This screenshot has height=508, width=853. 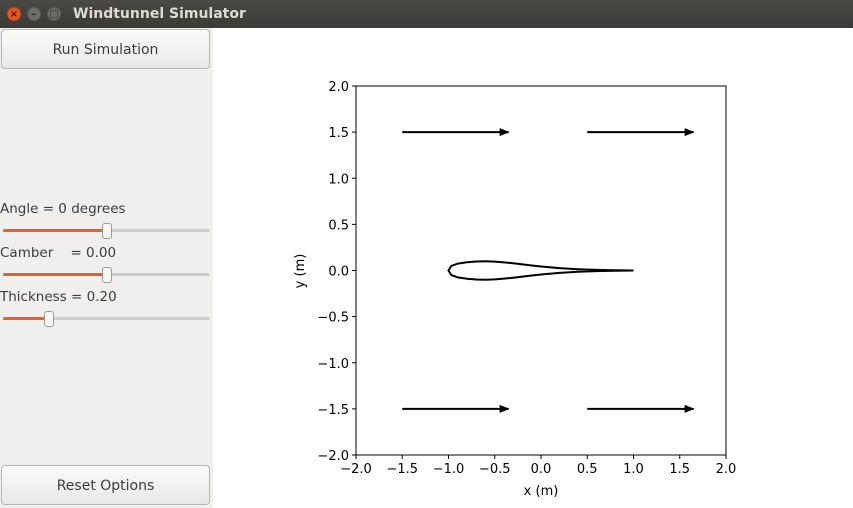 I want to click on camber-slider, so click(x=106, y=275).